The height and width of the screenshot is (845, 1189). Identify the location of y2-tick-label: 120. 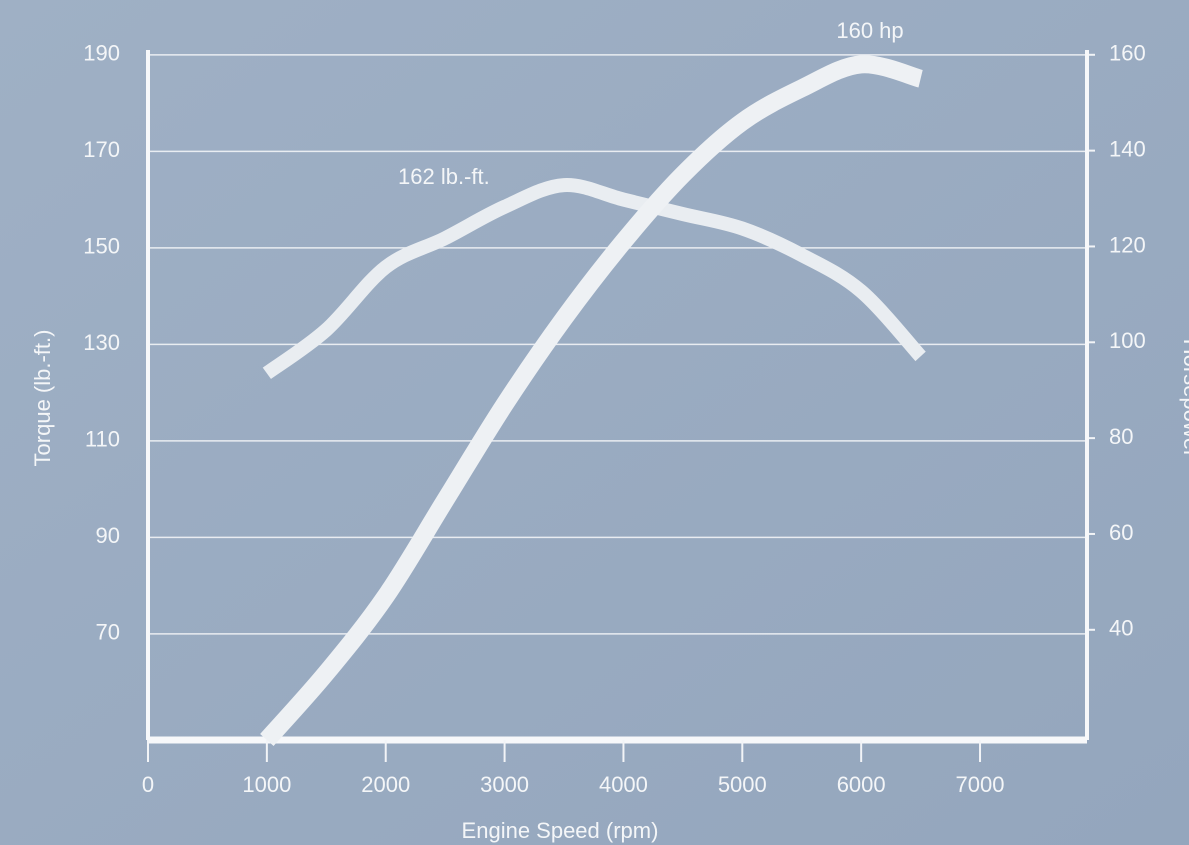
(1127, 244).